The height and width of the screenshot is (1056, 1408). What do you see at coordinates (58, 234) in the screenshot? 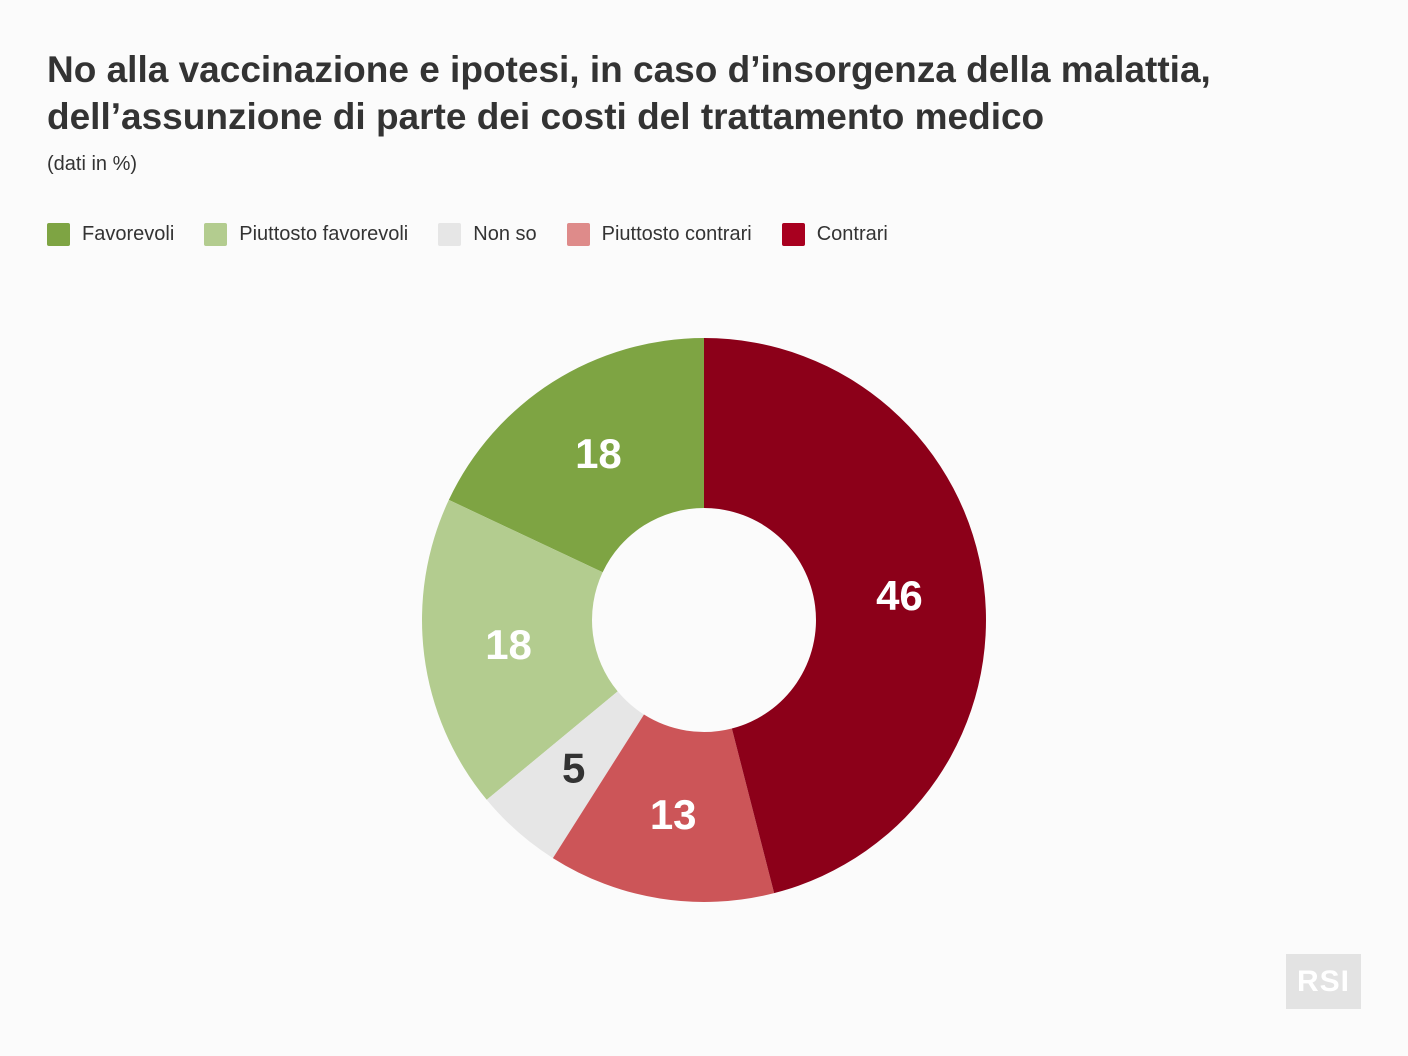
I see `legend-swatch-favorevoli` at bounding box center [58, 234].